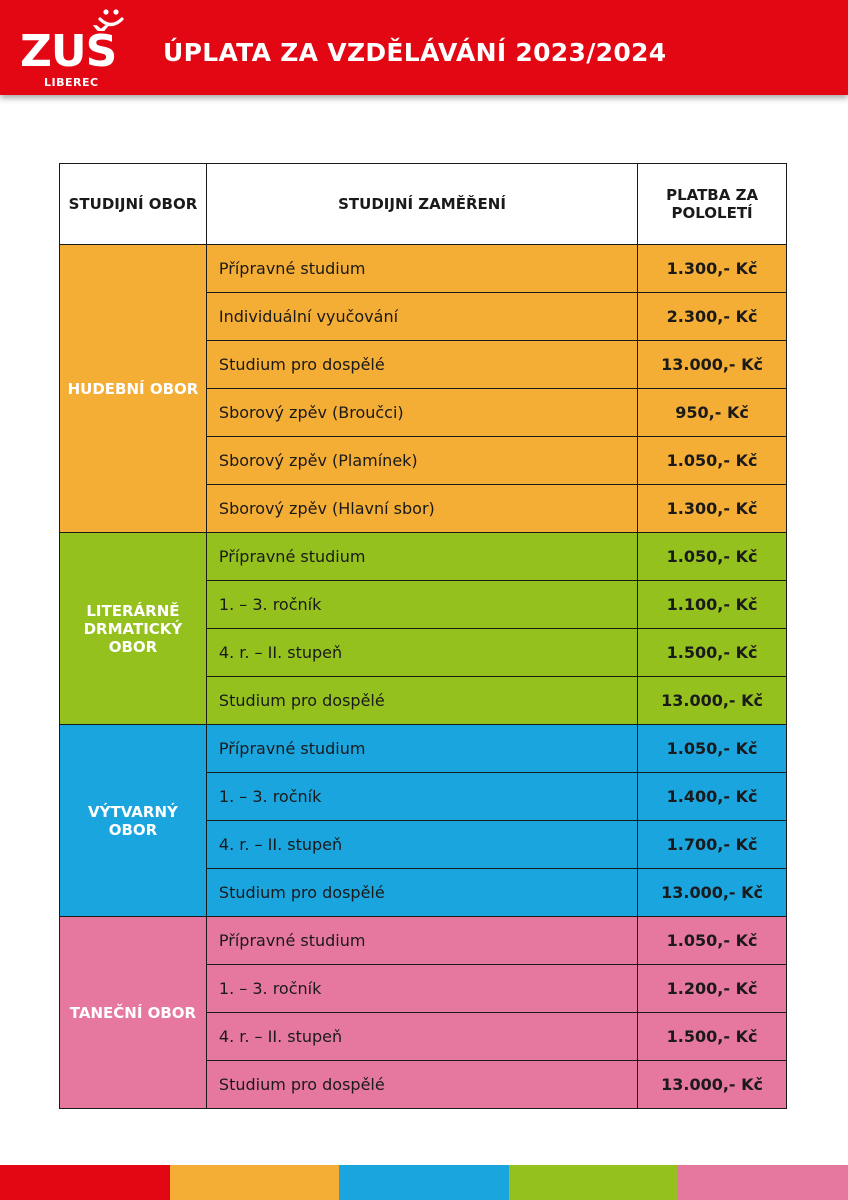 The width and height of the screenshot is (848, 1200). I want to click on program-price: 1.700,- Kč, so click(712, 844).